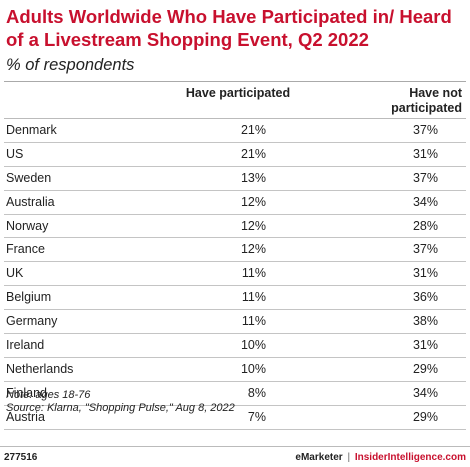 The image size is (470, 467). I want to click on table-row: Finland 8% 34%, so click(235, 394).